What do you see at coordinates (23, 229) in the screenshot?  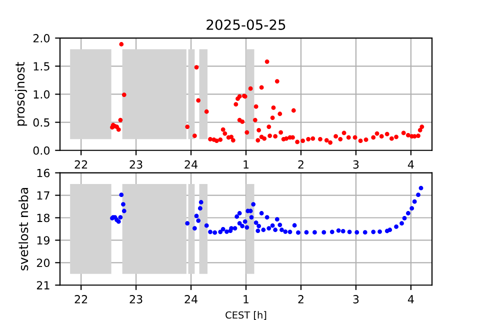 I see `y-axis-title: svetlost neba` at bounding box center [23, 229].